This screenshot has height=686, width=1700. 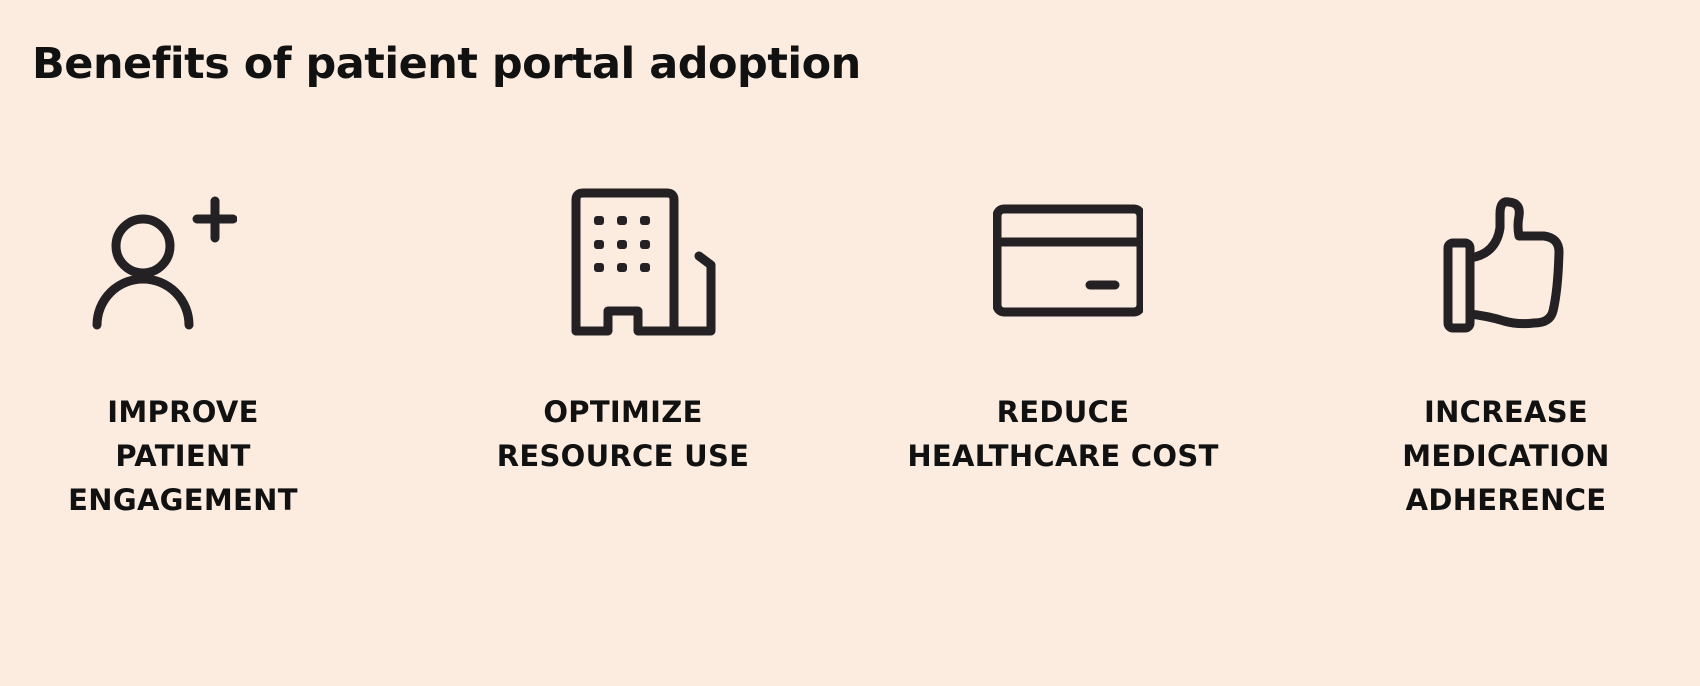 What do you see at coordinates (1506, 412) in the screenshot?
I see `label-line: INCREASE` at bounding box center [1506, 412].